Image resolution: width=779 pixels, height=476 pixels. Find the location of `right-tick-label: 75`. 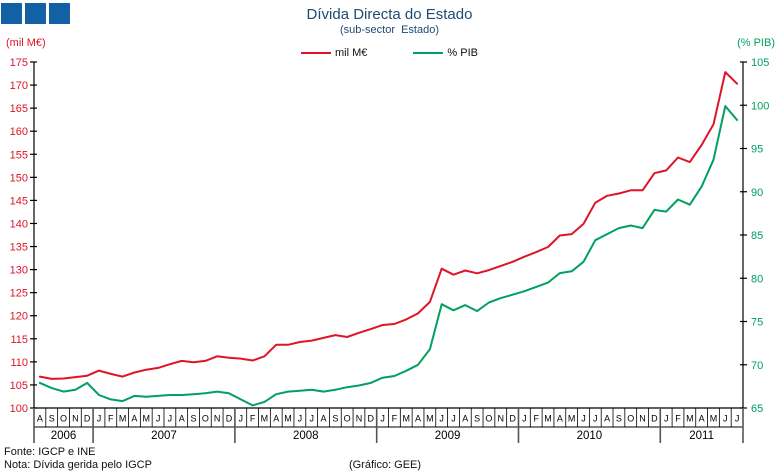

right-tick-label: 75 is located at coordinates (757, 323).